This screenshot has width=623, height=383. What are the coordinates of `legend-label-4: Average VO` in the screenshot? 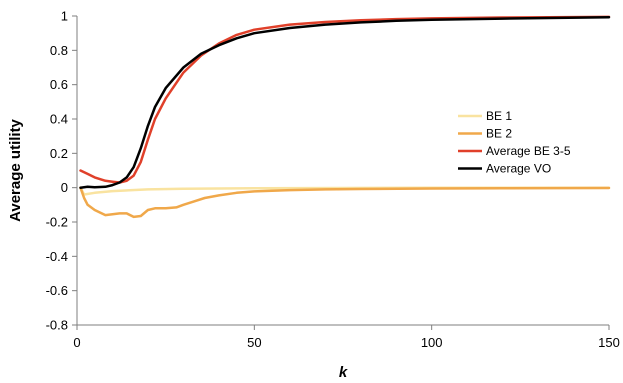 It's located at (518, 169).